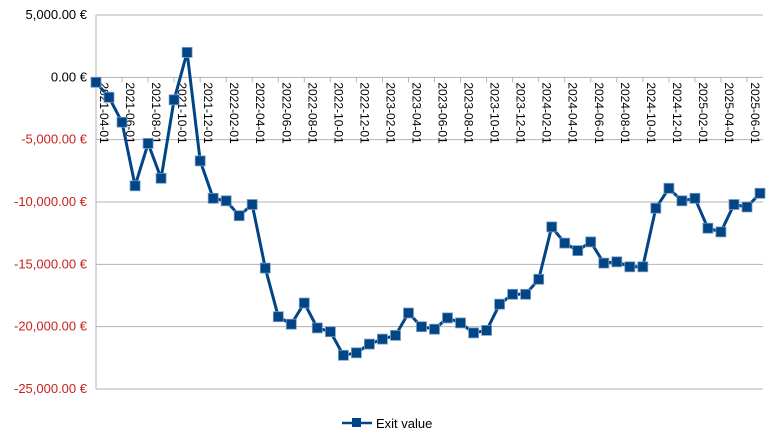 The height and width of the screenshot is (436, 777). Describe the element at coordinates (495, 113) in the screenshot. I see `x-tick-label: 2023-10-01` at that location.